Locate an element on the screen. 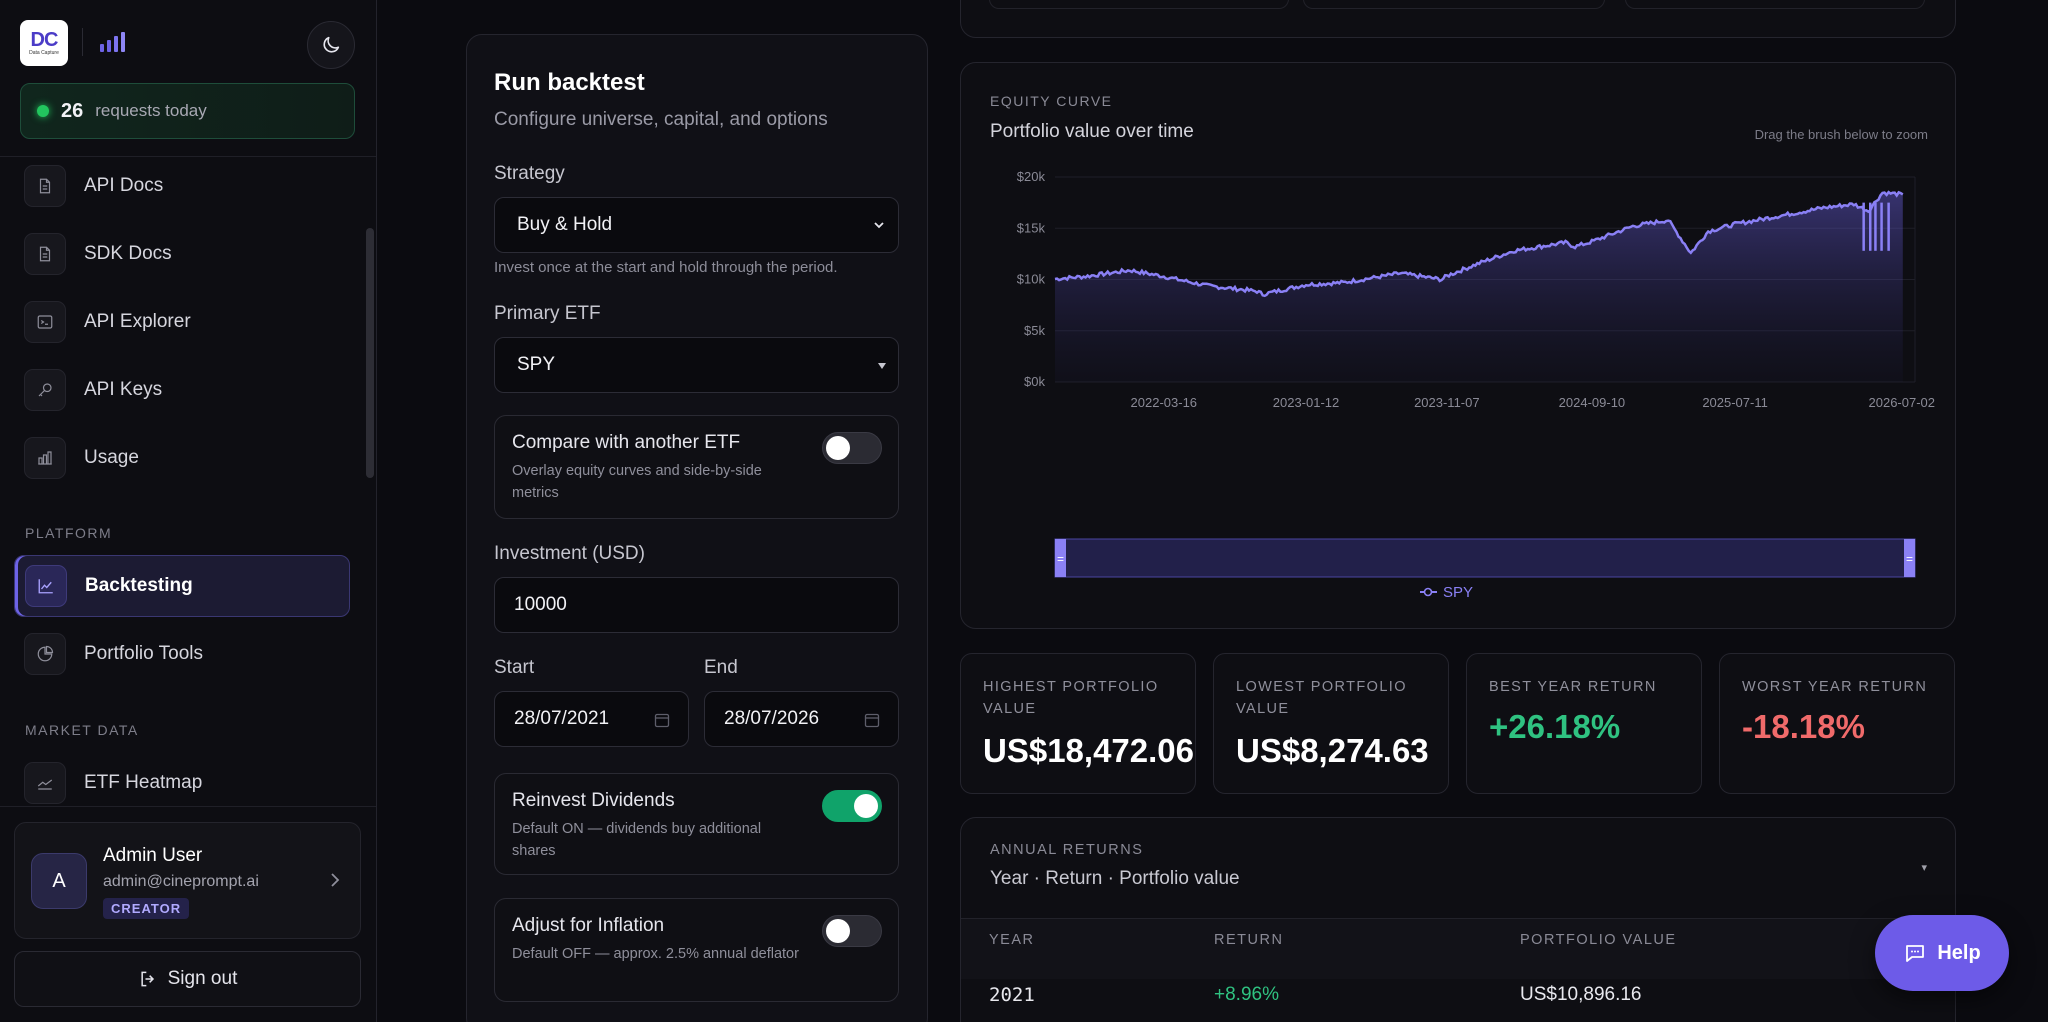  inflation-title: Adjust for Inflation is located at coordinates (588, 925).